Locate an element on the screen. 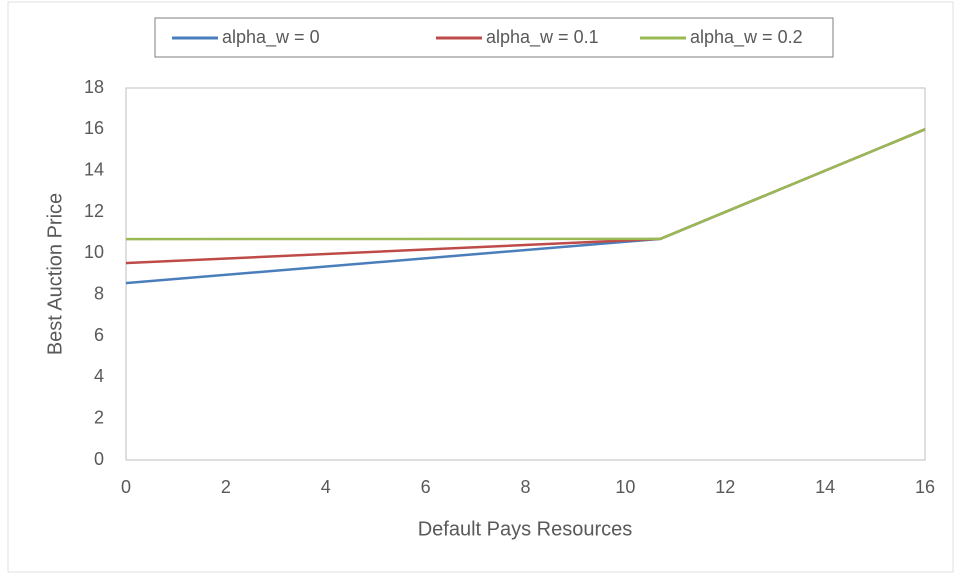 This screenshot has height=574, width=955. x-tick-label: 12 is located at coordinates (725, 487).